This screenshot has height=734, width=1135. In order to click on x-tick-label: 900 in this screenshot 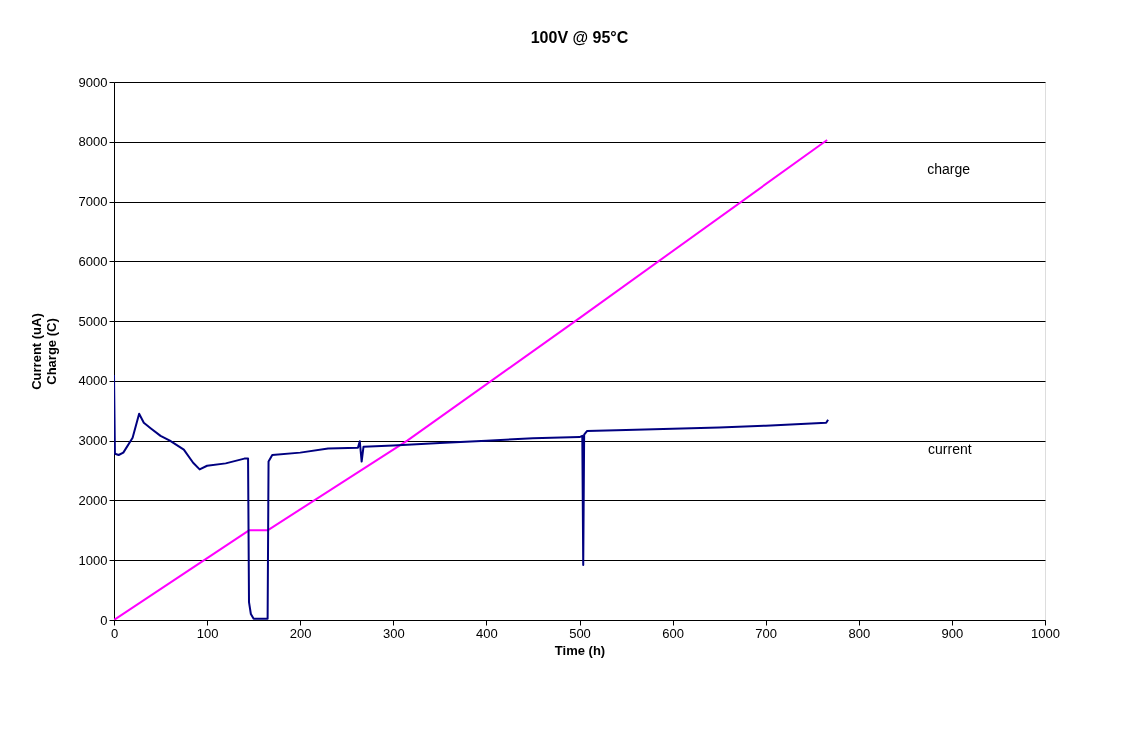, I will do `click(952, 633)`.